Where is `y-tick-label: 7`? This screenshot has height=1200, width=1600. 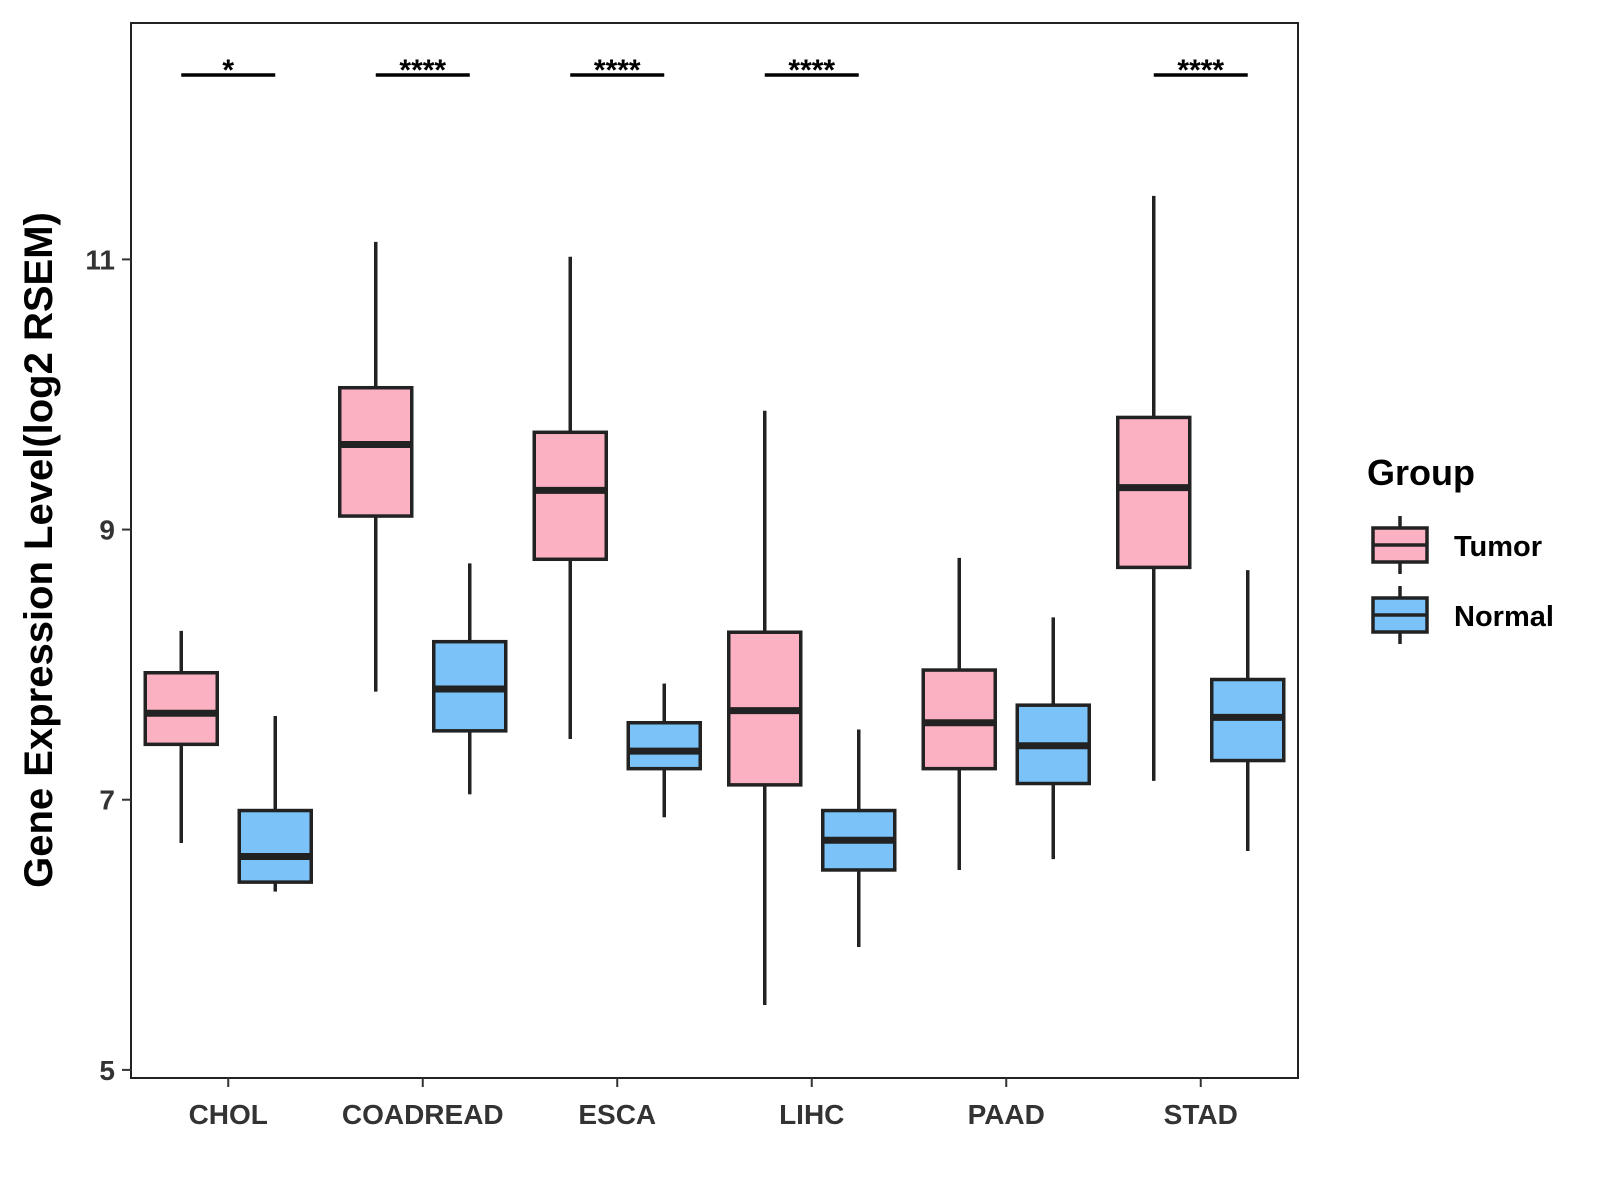 y-tick-label: 7 is located at coordinates (107, 800).